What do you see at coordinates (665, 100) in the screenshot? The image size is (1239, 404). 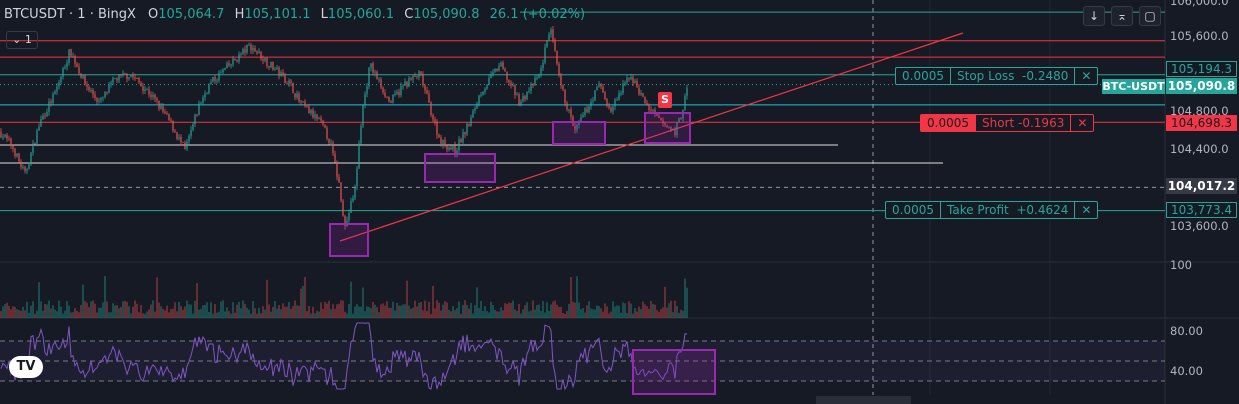 I see `sell-signal-marker: S` at bounding box center [665, 100].